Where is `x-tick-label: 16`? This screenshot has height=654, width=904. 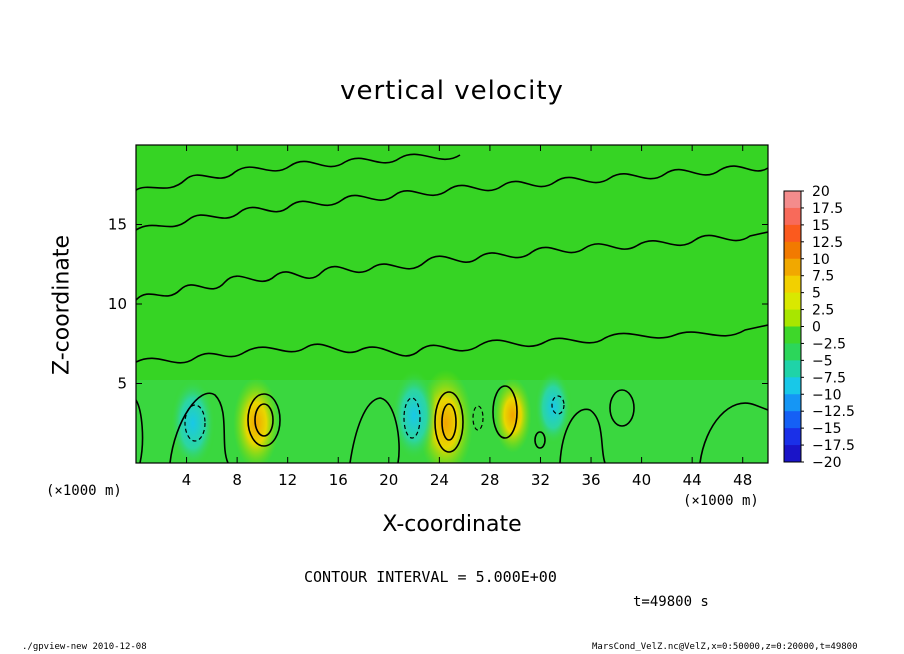
x-tick-label: 16 is located at coordinates (338, 480).